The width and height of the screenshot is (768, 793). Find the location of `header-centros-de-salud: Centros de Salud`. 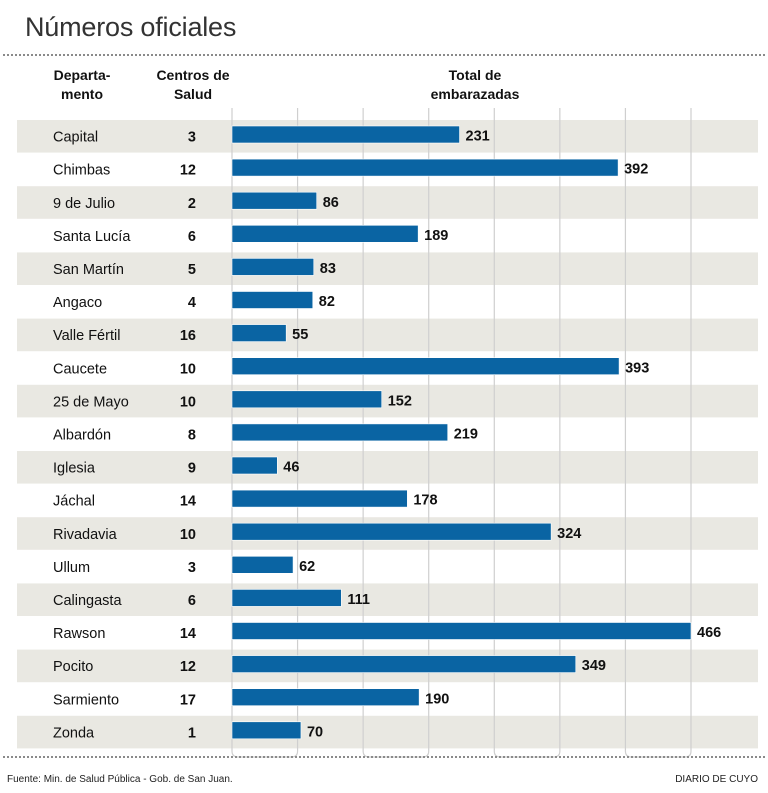

header-centros-de-salud: Centros de Salud is located at coordinates (193, 85).